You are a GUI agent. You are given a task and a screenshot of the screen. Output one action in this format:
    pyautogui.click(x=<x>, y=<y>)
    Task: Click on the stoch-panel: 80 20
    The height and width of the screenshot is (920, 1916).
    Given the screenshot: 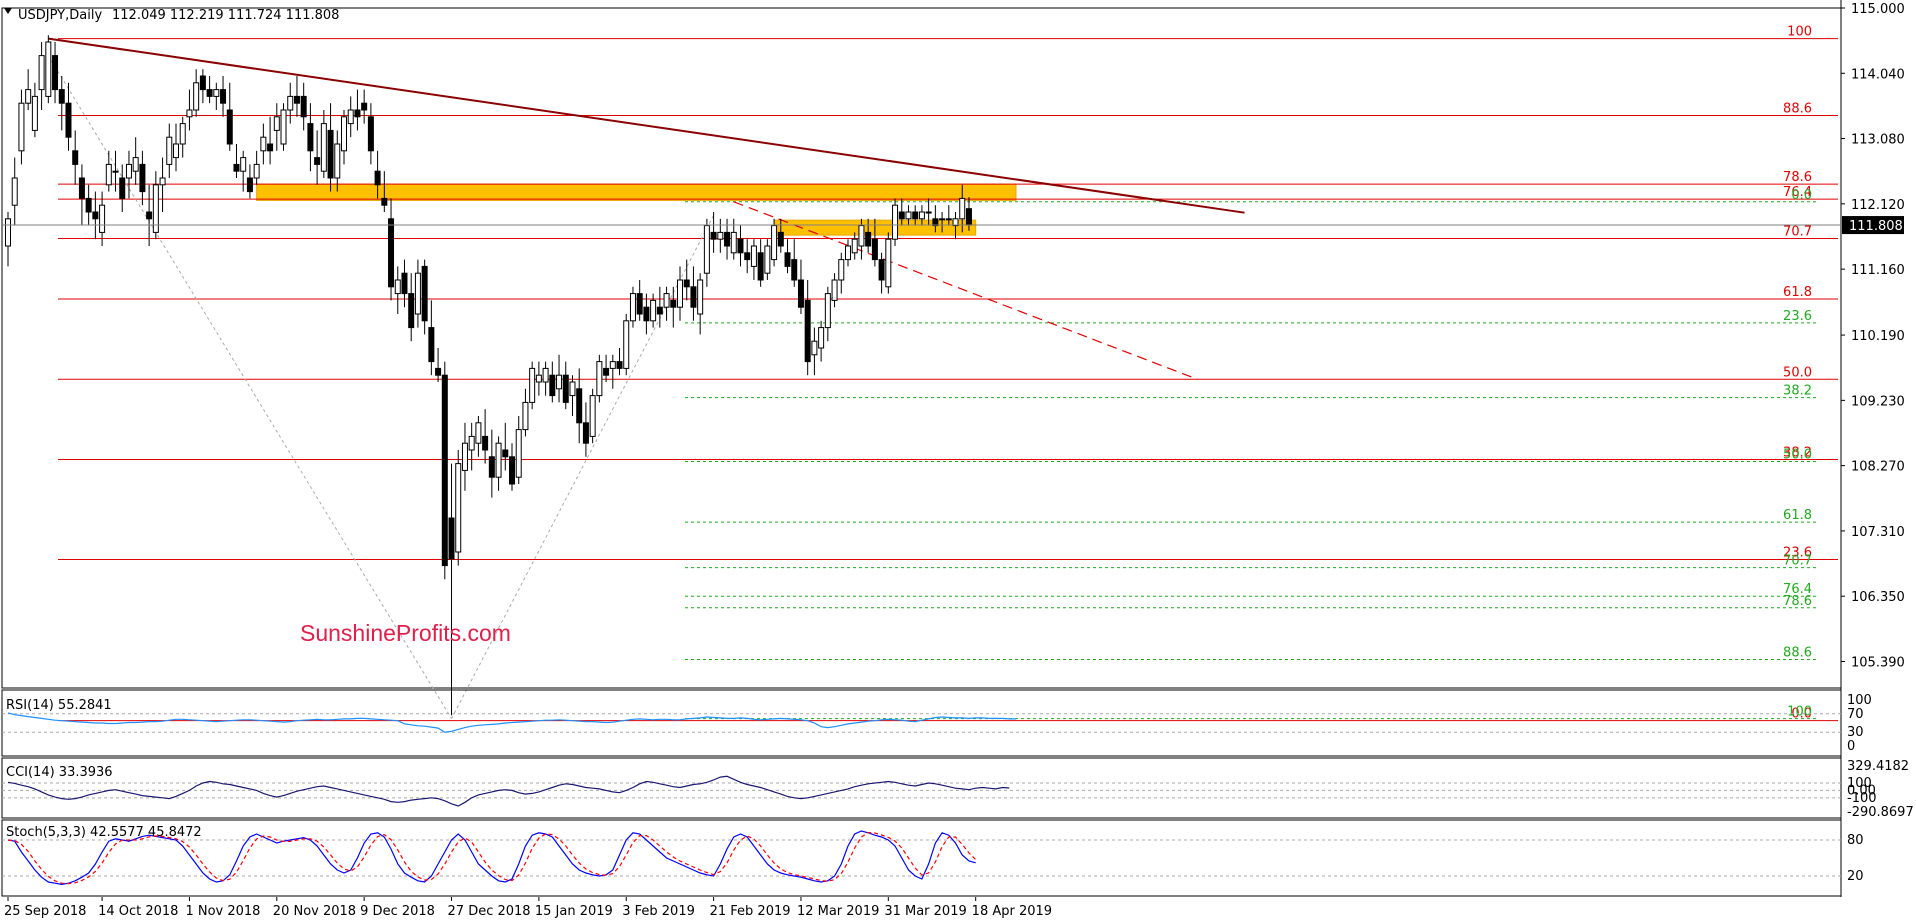 What is the action you would take?
    pyautogui.click(x=932, y=858)
    